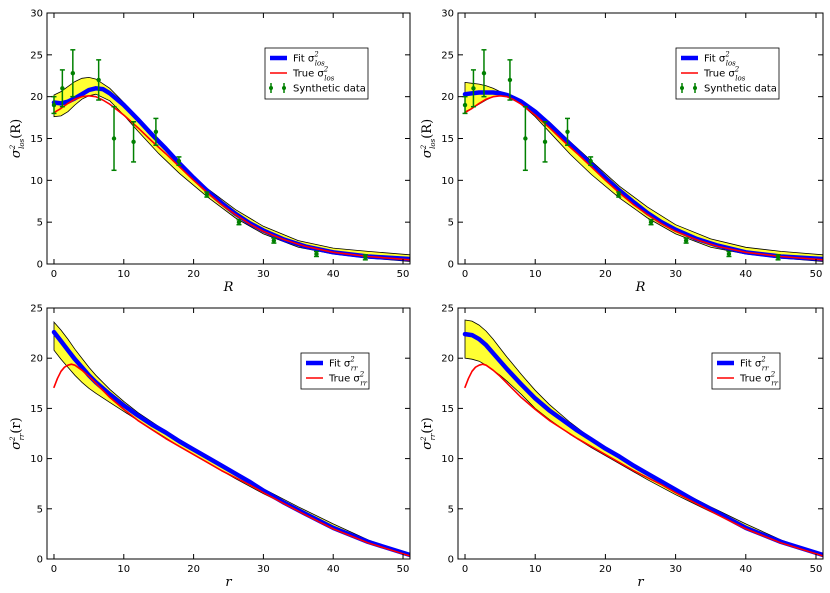 The image size is (830, 593). Describe the element at coordinates (724, 74) in the screenshot. I see `legend-label: True σ2los​` at that location.